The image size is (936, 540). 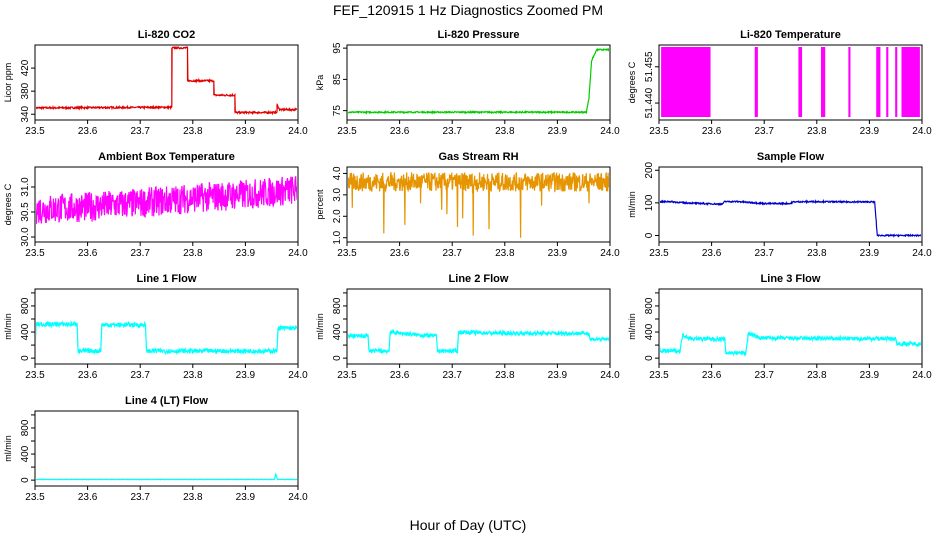 What do you see at coordinates (337, 194) in the screenshot?
I see `y-tick-label: 3.0` at bounding box center [337, 194].